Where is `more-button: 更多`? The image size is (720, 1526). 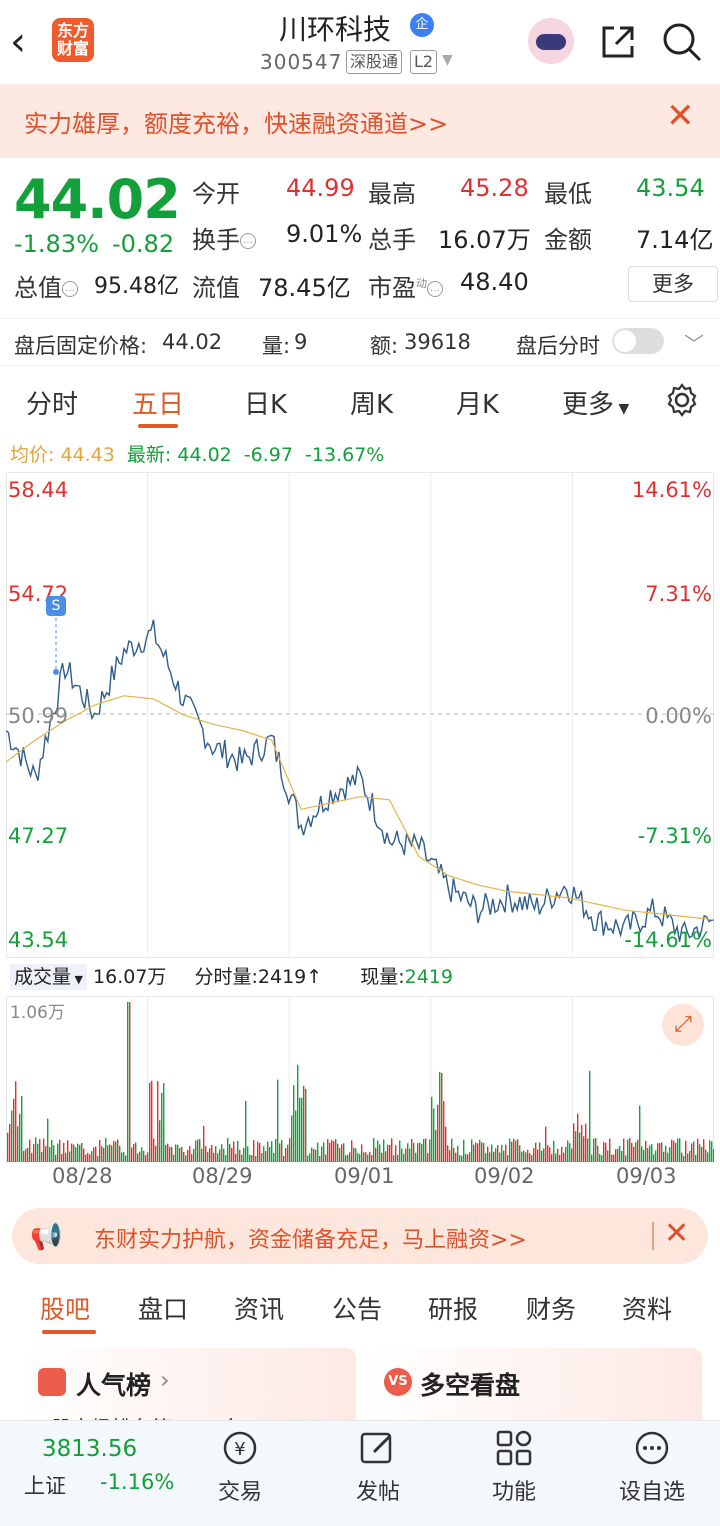
more-button: 更多 is located at coordinates (673, 284).